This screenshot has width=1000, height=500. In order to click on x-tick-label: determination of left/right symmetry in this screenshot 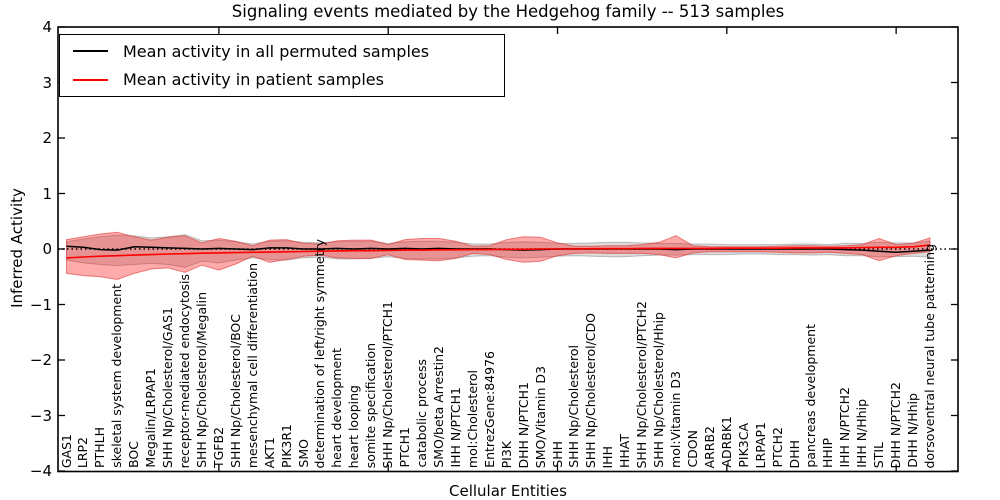, I will do `click(320, 353)`.